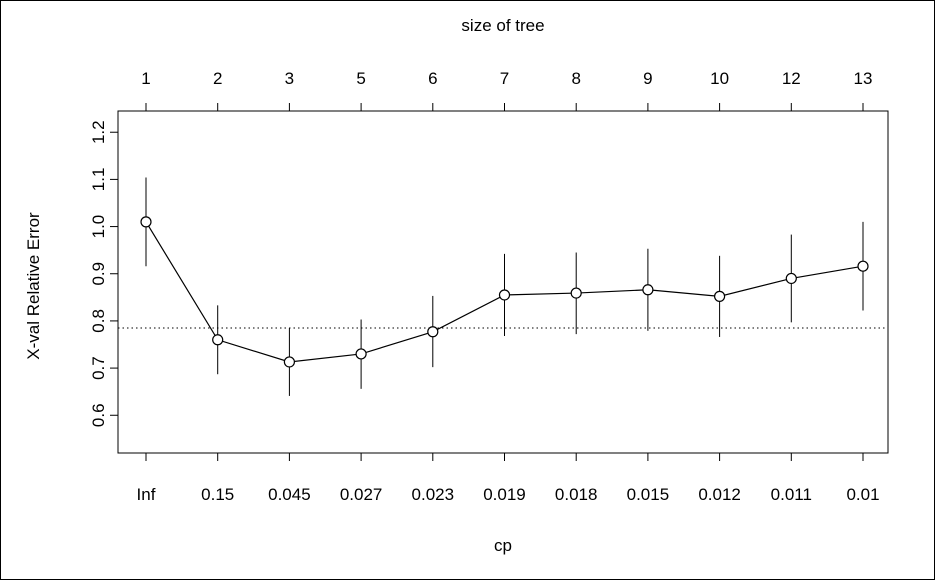 The width and height of the screenshot is (935, 584). What do you see at coordinates (360, 78) in the screenshot?
I see `top-tick-label: 5` at bounding box center [360, 78].